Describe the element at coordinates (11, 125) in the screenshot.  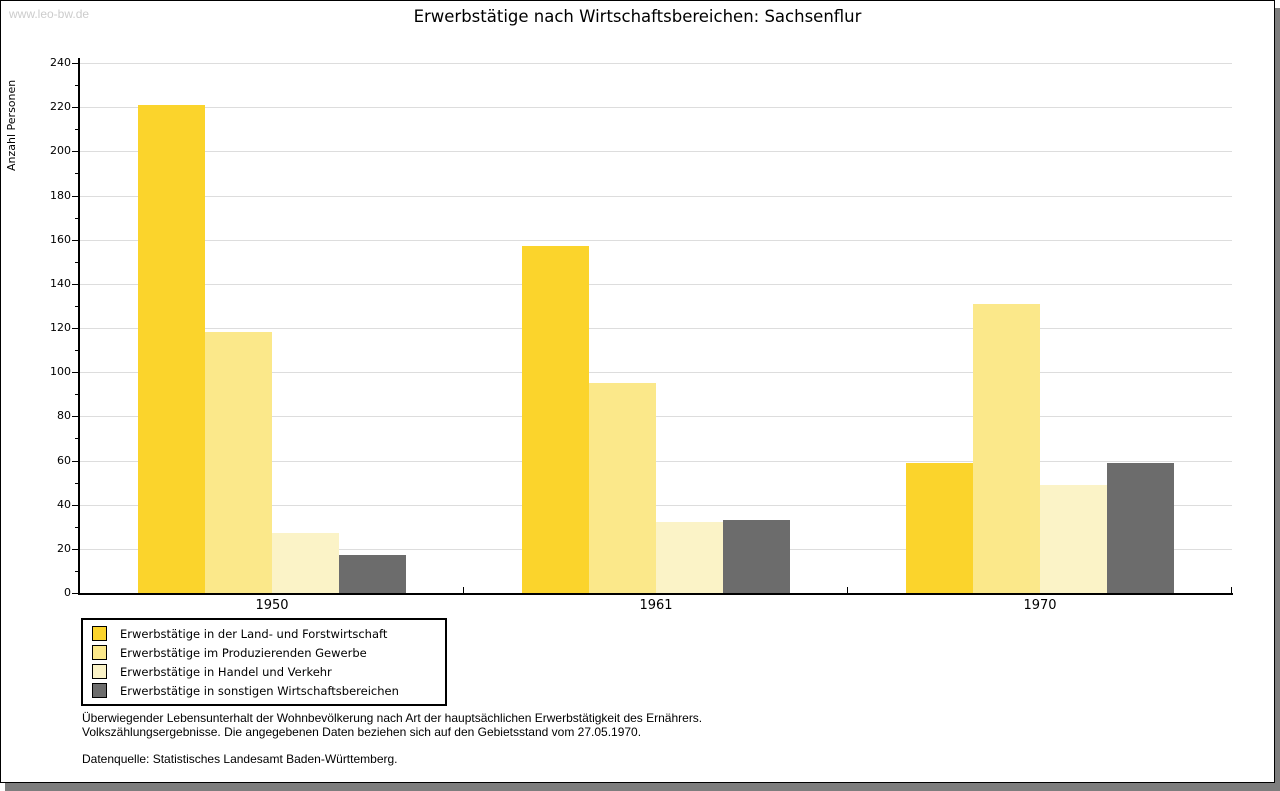
I see `y-axis-title: Anzahl Personen` at that location.